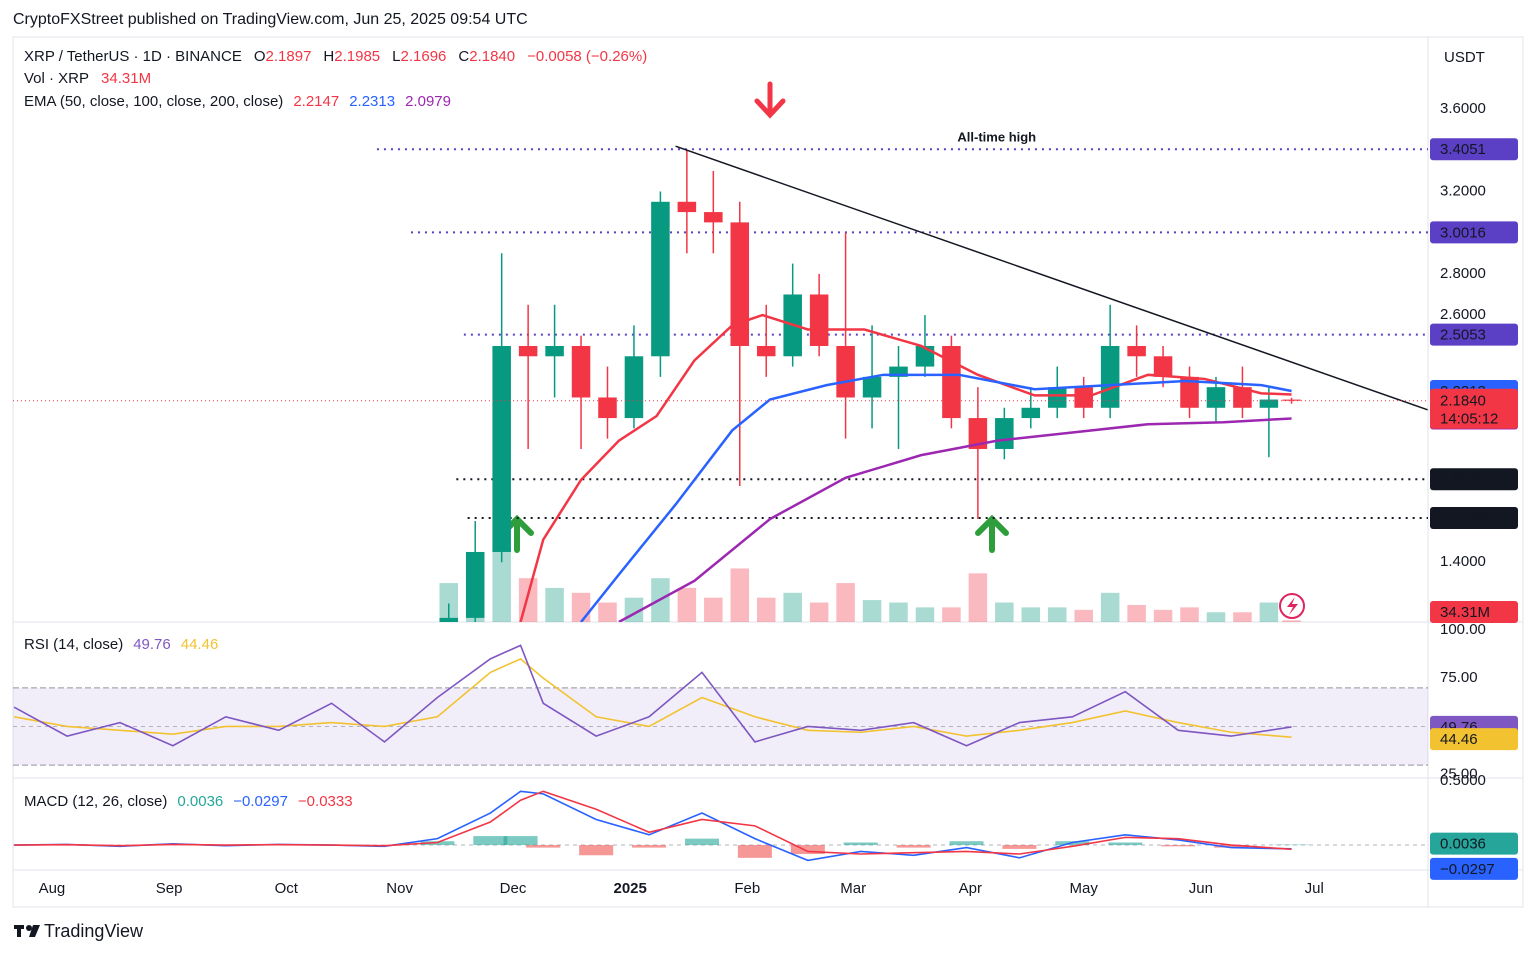  What do you see at coordinates (1463, 629) in the screenshot?
I see `y-tick-label: 100.00` at bounding box center [1463, 629].